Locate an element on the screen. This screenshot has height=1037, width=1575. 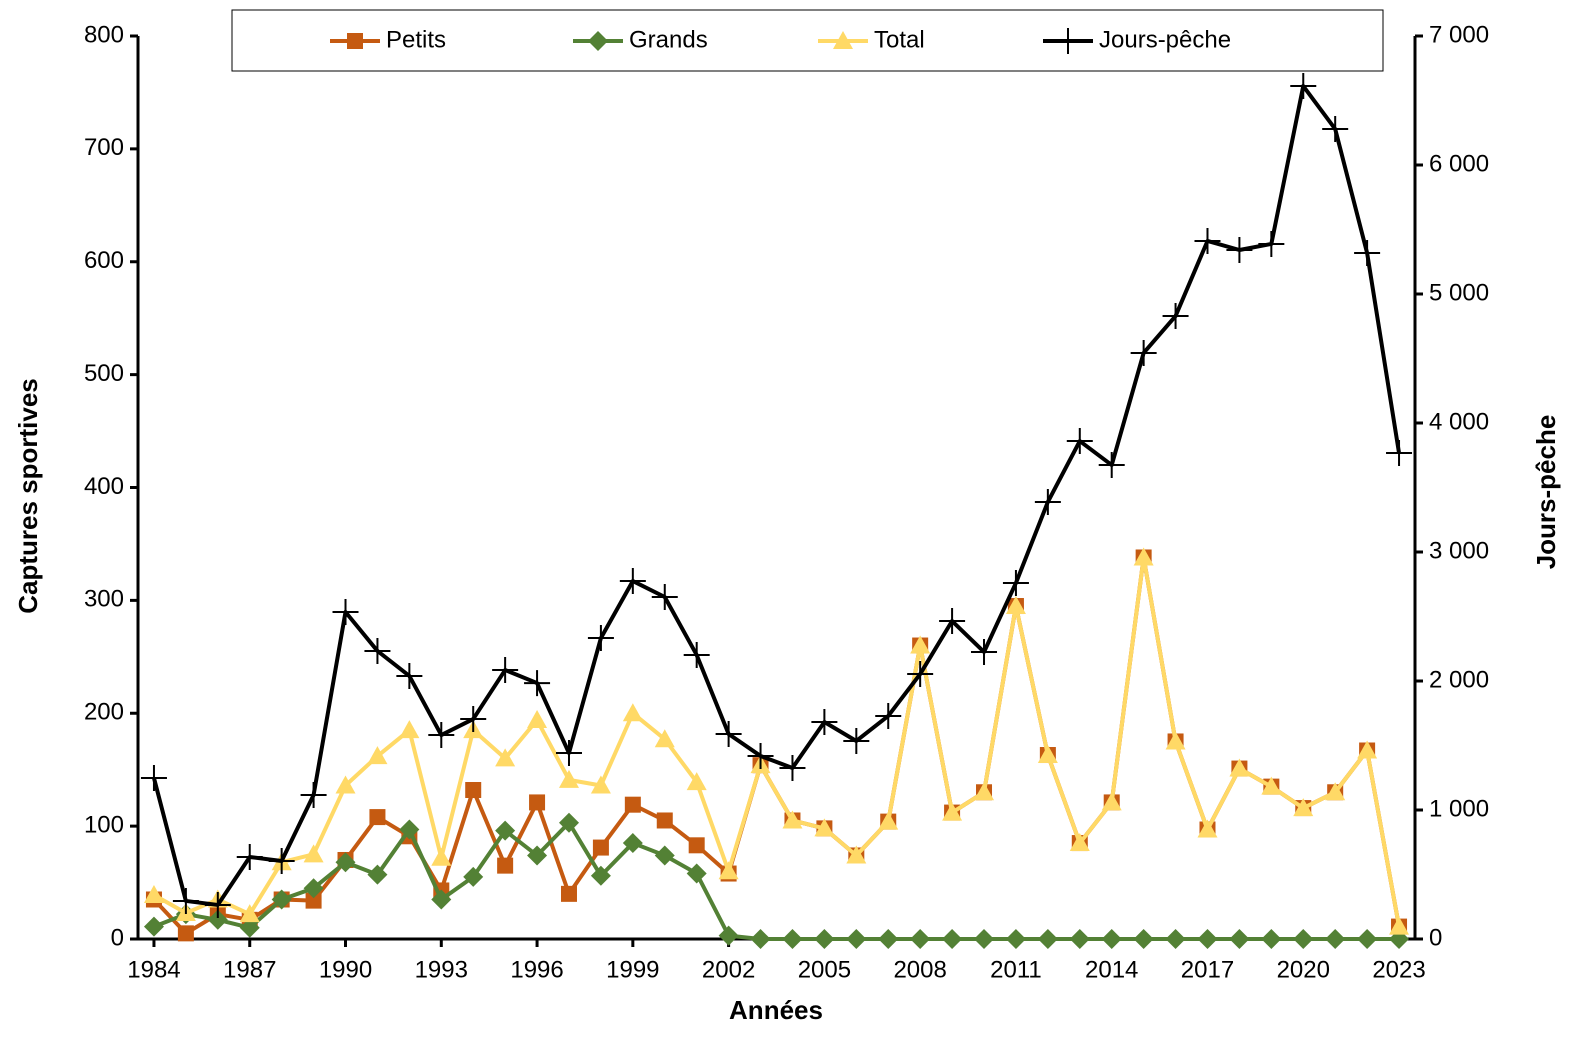
y2-tick-label: 2 000 is located at coordinates (1459, 679).